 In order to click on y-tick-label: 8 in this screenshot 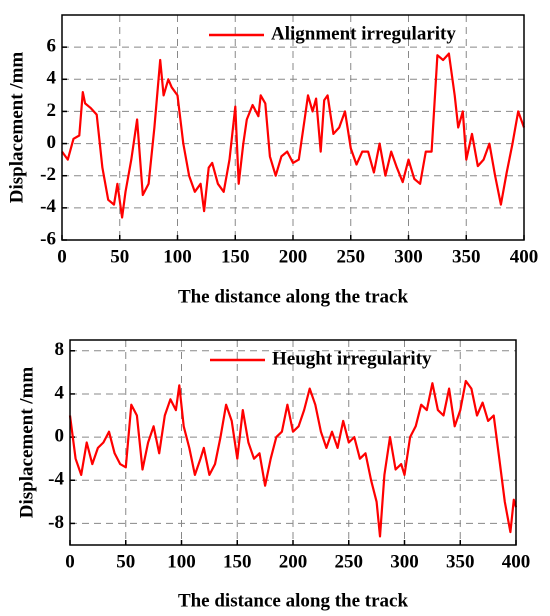, I will do `click(60, 349)`.